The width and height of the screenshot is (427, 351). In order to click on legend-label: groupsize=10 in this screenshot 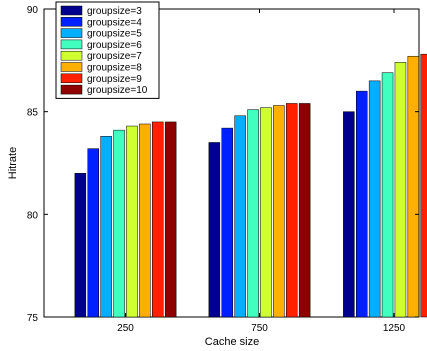, I will do `click(117, 90)`.